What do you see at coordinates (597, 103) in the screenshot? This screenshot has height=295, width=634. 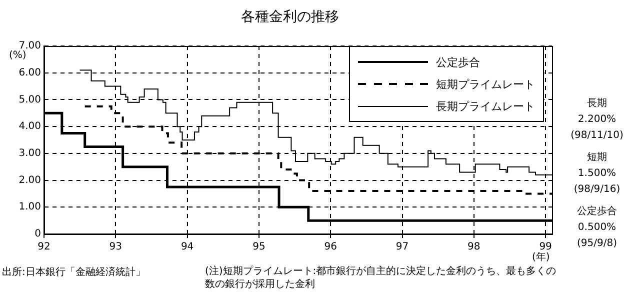 I see `text: 長期` at bounding box center [597, 103].